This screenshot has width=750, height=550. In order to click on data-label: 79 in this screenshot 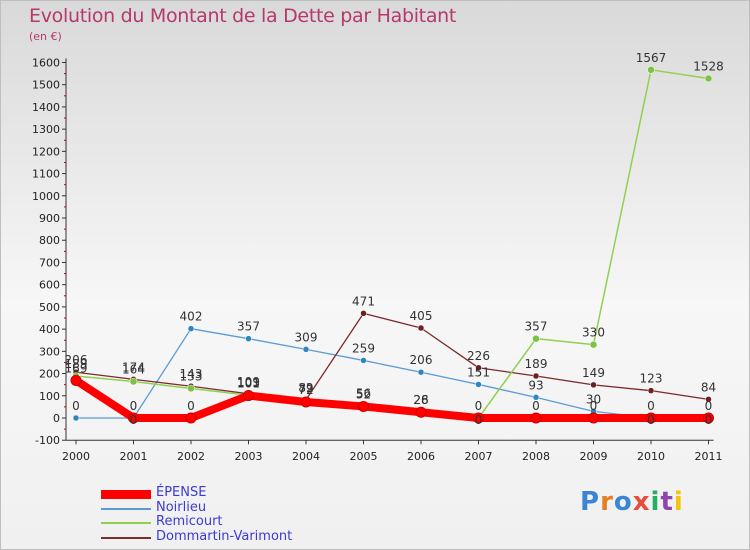, I will do `click(305, 388)`.